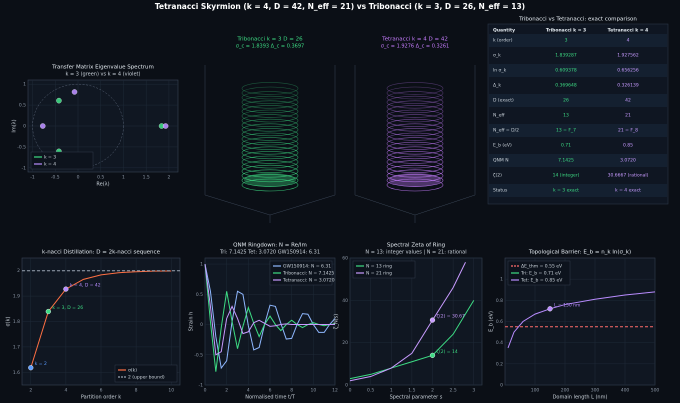  What do you see at coordinates (85, 286) in the screenshot?
I see `point-label: k = 4, D = 42` at bounding box center [85, 286].